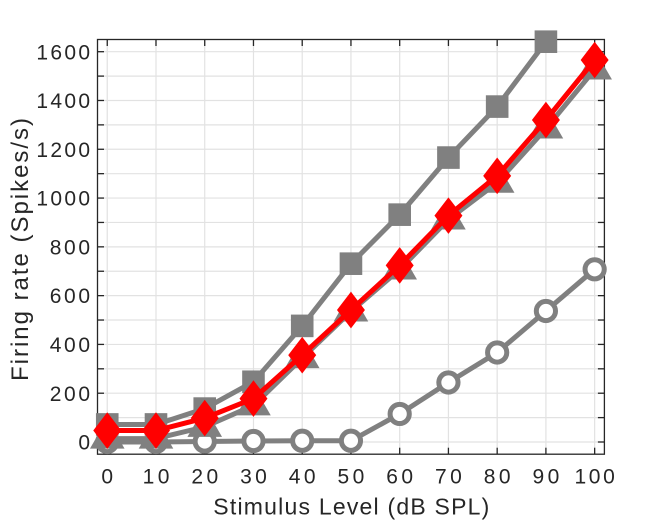  Describe the element at coordinates (70, 394) in the screenshot. I see `svg-text: 200` at that location.